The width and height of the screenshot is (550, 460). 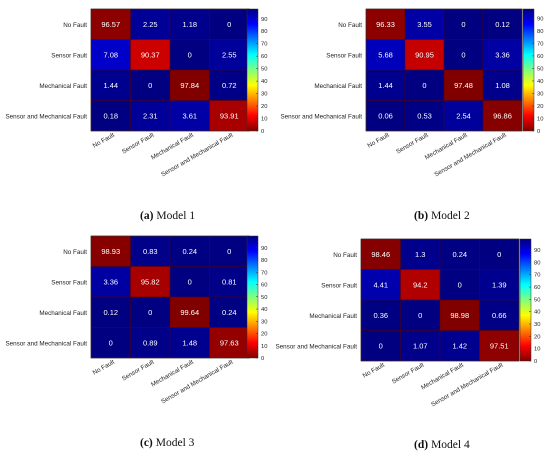 What do you see at coordinates (380, 284) in the screenshot?
I see `cell-value-label: 4.41` at bounding box center [380, 284].